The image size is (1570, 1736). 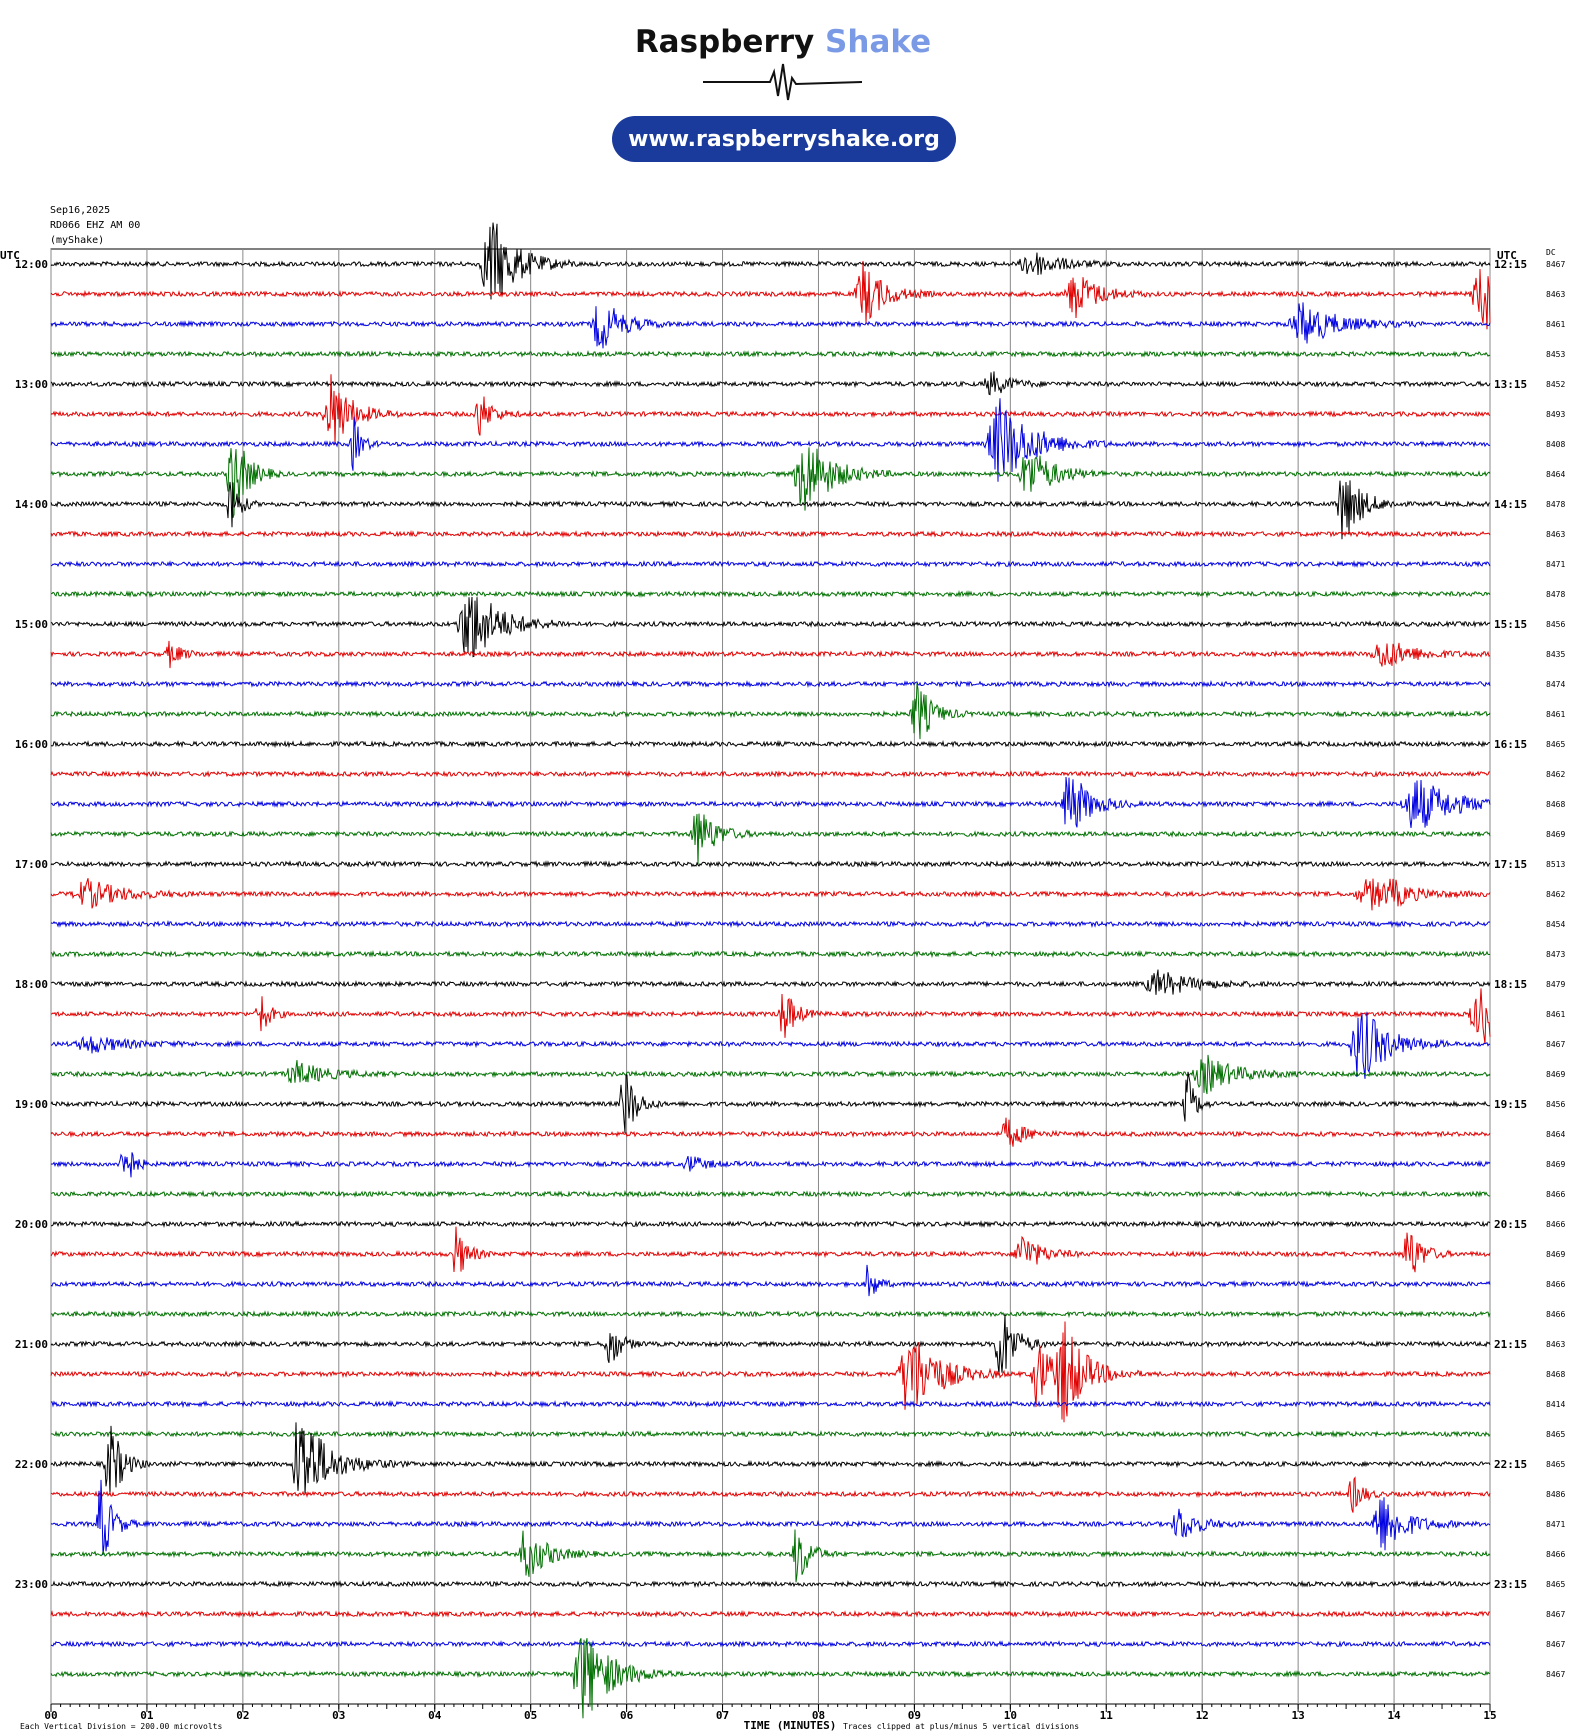 What do you see at coordinates (1555, 1164) in the screenshot?
I see `dc-value: 8469` at bounding box center [1555, 1164].